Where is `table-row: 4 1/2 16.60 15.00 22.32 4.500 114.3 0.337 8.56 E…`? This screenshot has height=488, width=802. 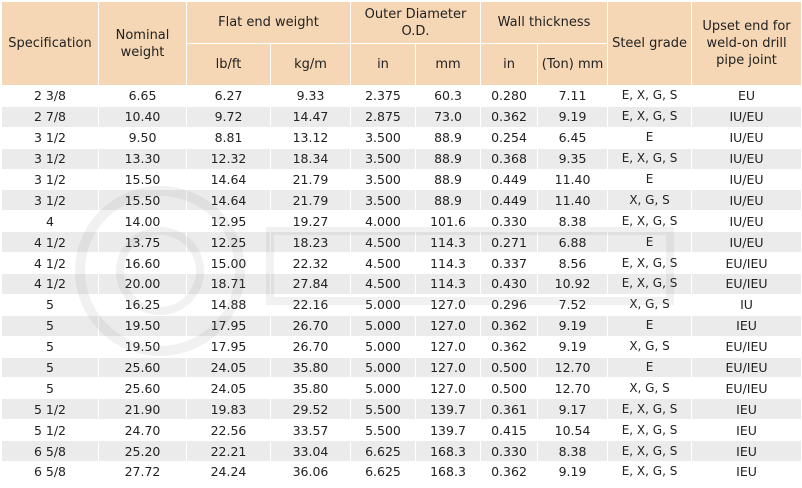
table-row: 4 1/2 16.60 15.00 22.32 4.500 114.3 0.337 8.56 E… is located at coordinates (401, 263).